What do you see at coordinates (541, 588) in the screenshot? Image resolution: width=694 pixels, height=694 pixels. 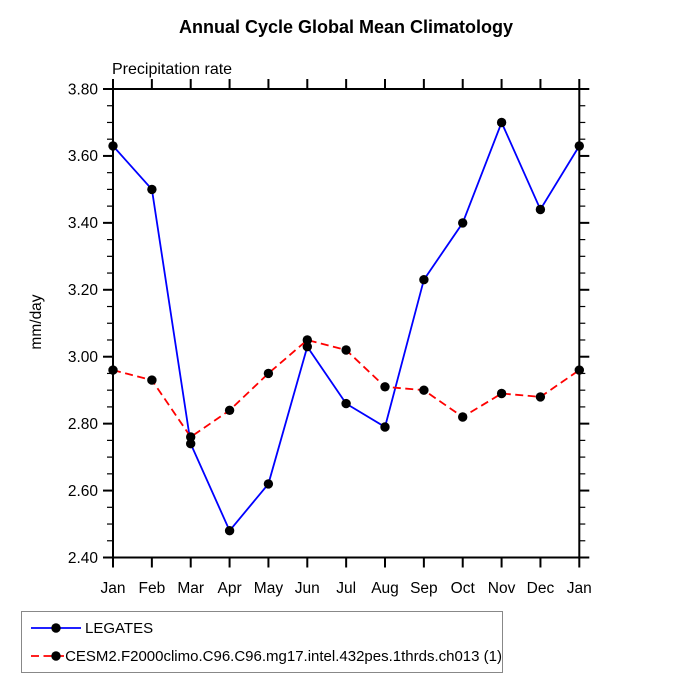 I see `x-tick-label: Dec` at bounding box center [541, 588].